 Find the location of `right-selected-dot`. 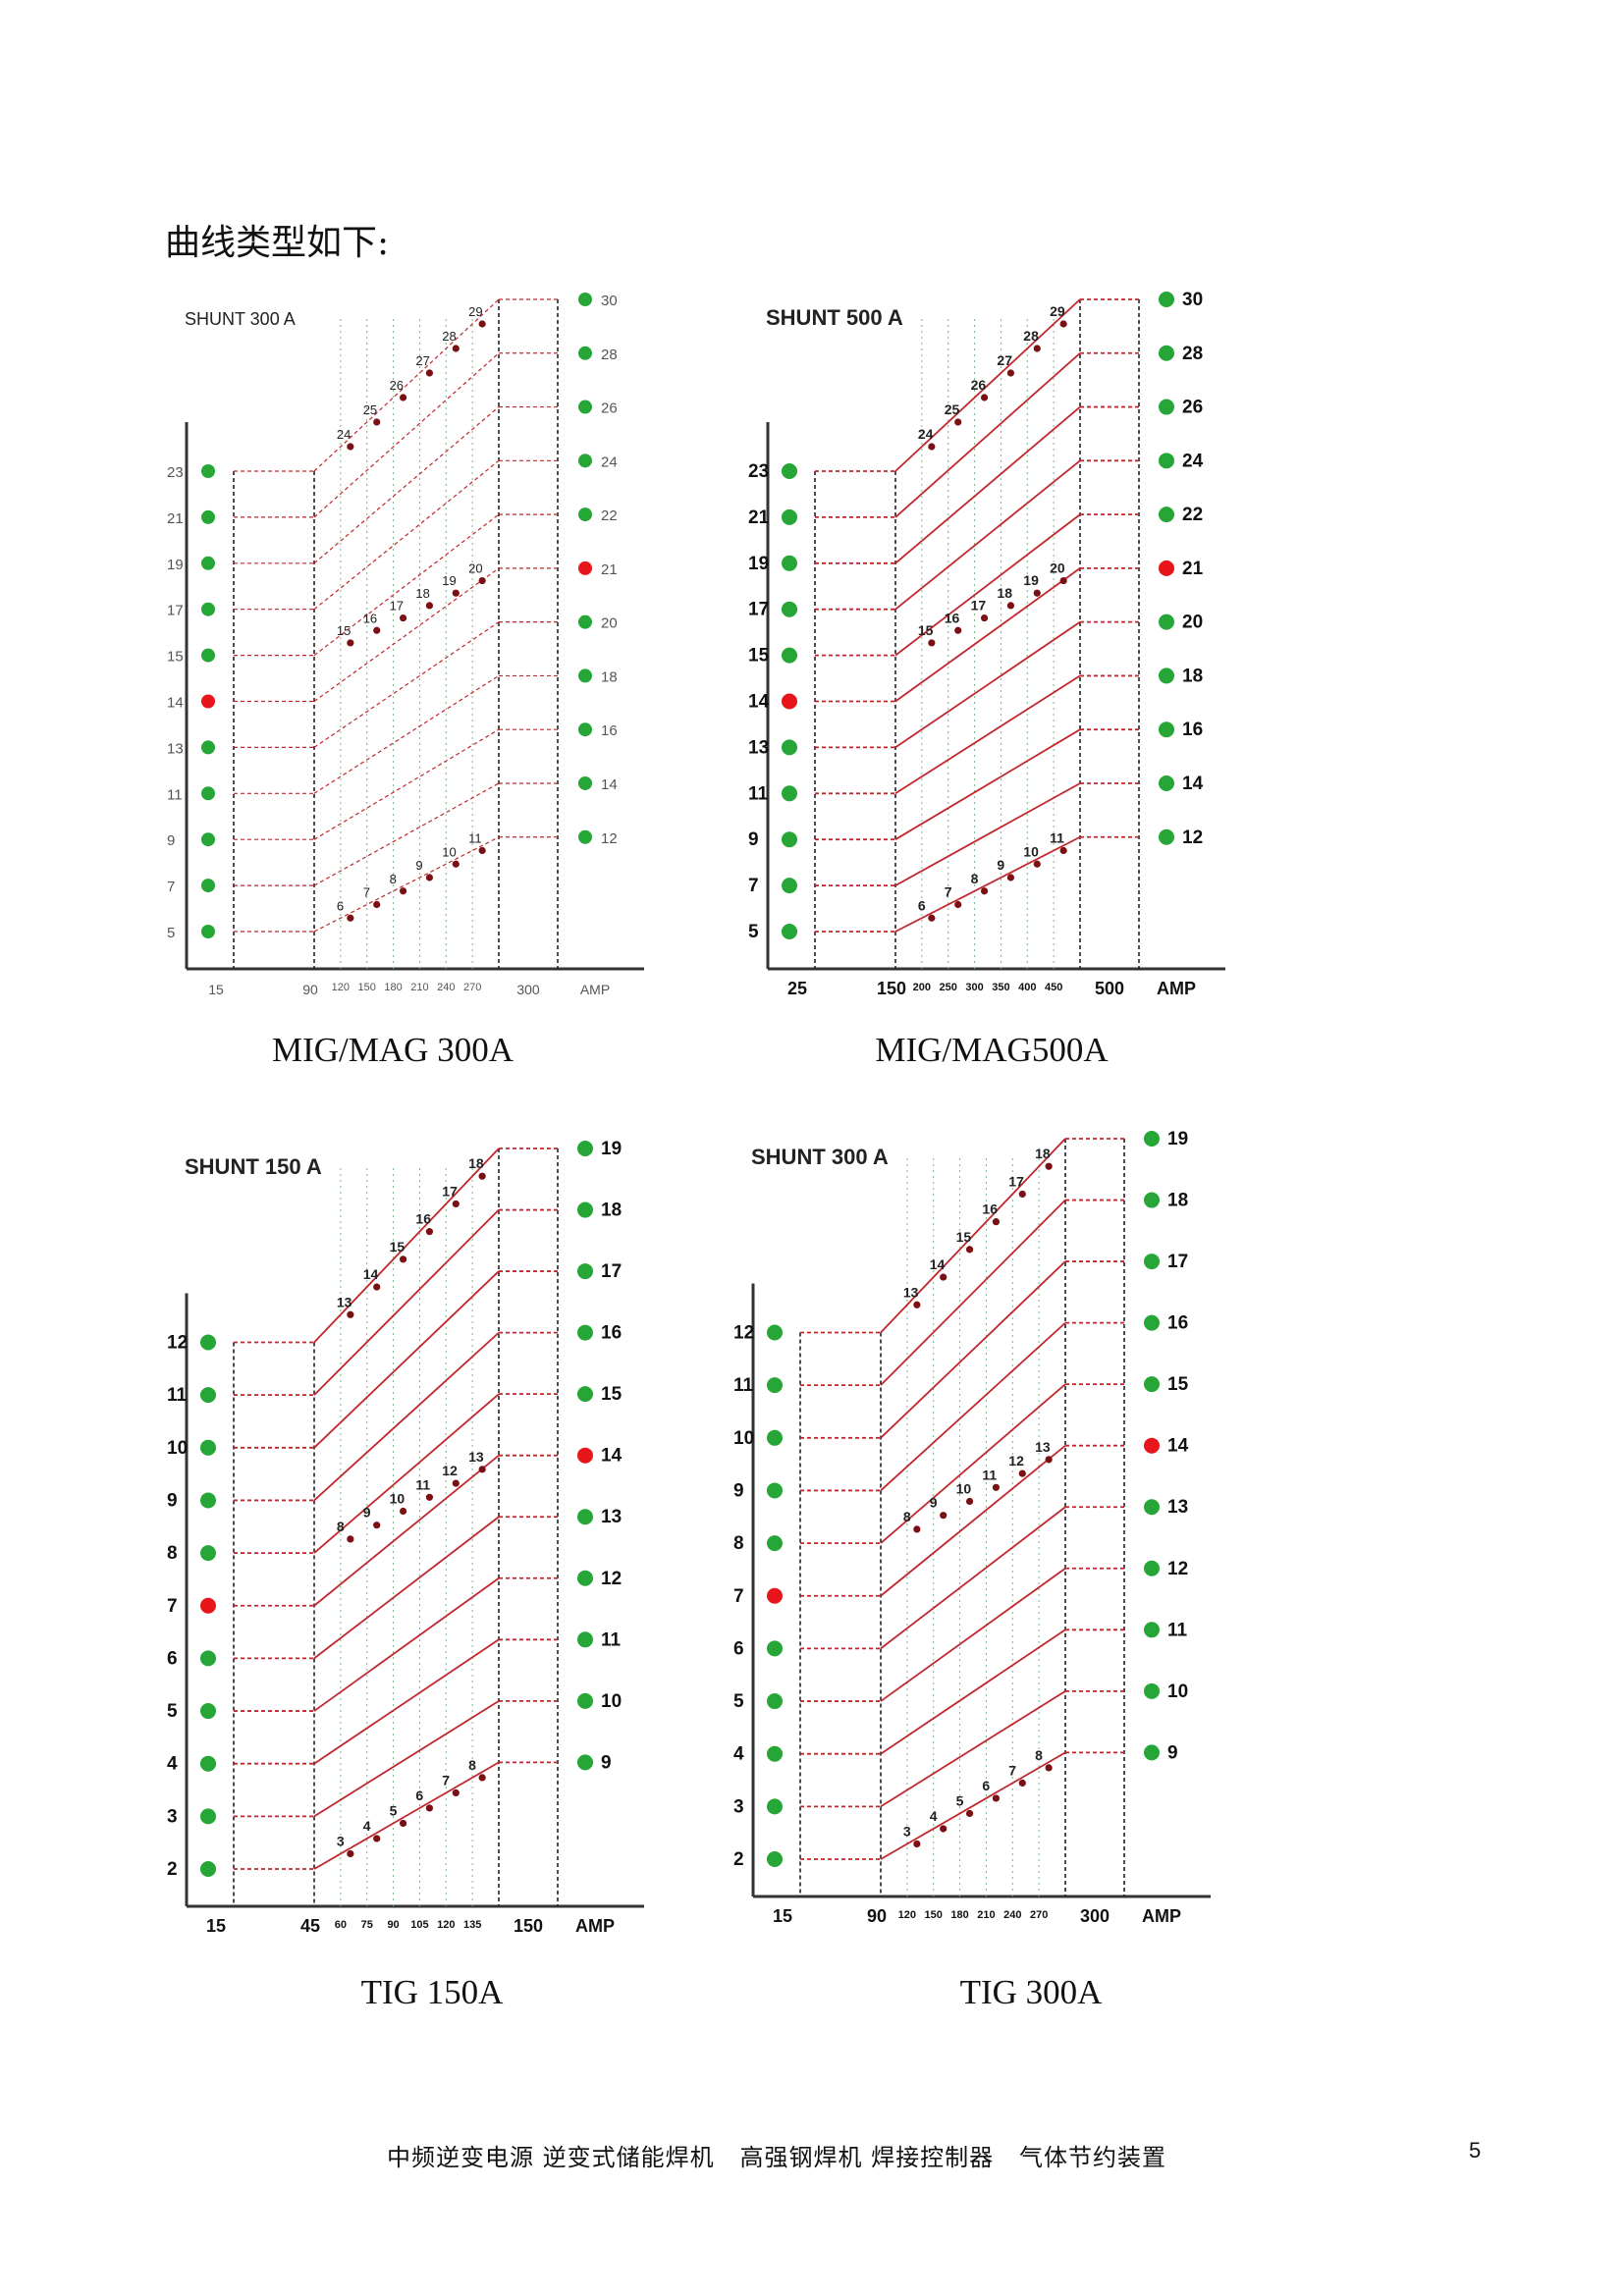

right-selected-dot is located at coordinates (1152, 1445).